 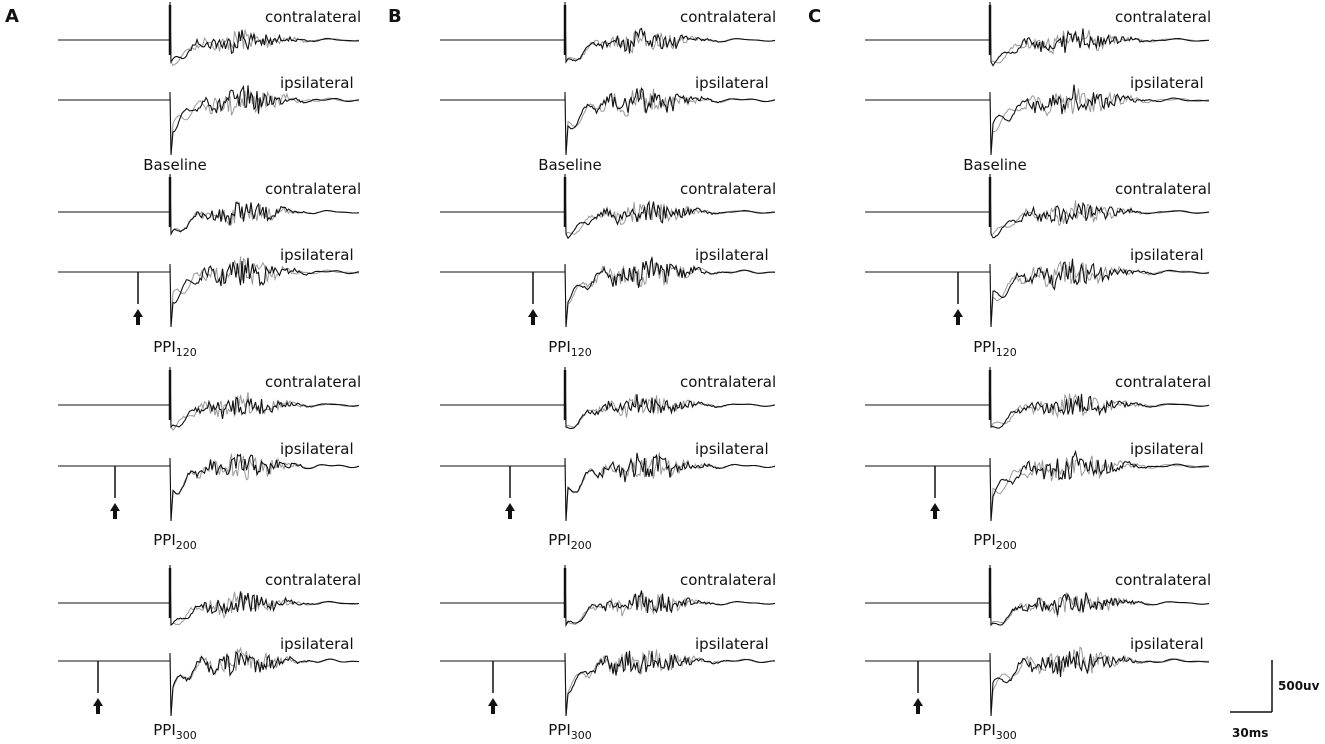 I want to click on panel-label: C, so click(x=814, y=16).